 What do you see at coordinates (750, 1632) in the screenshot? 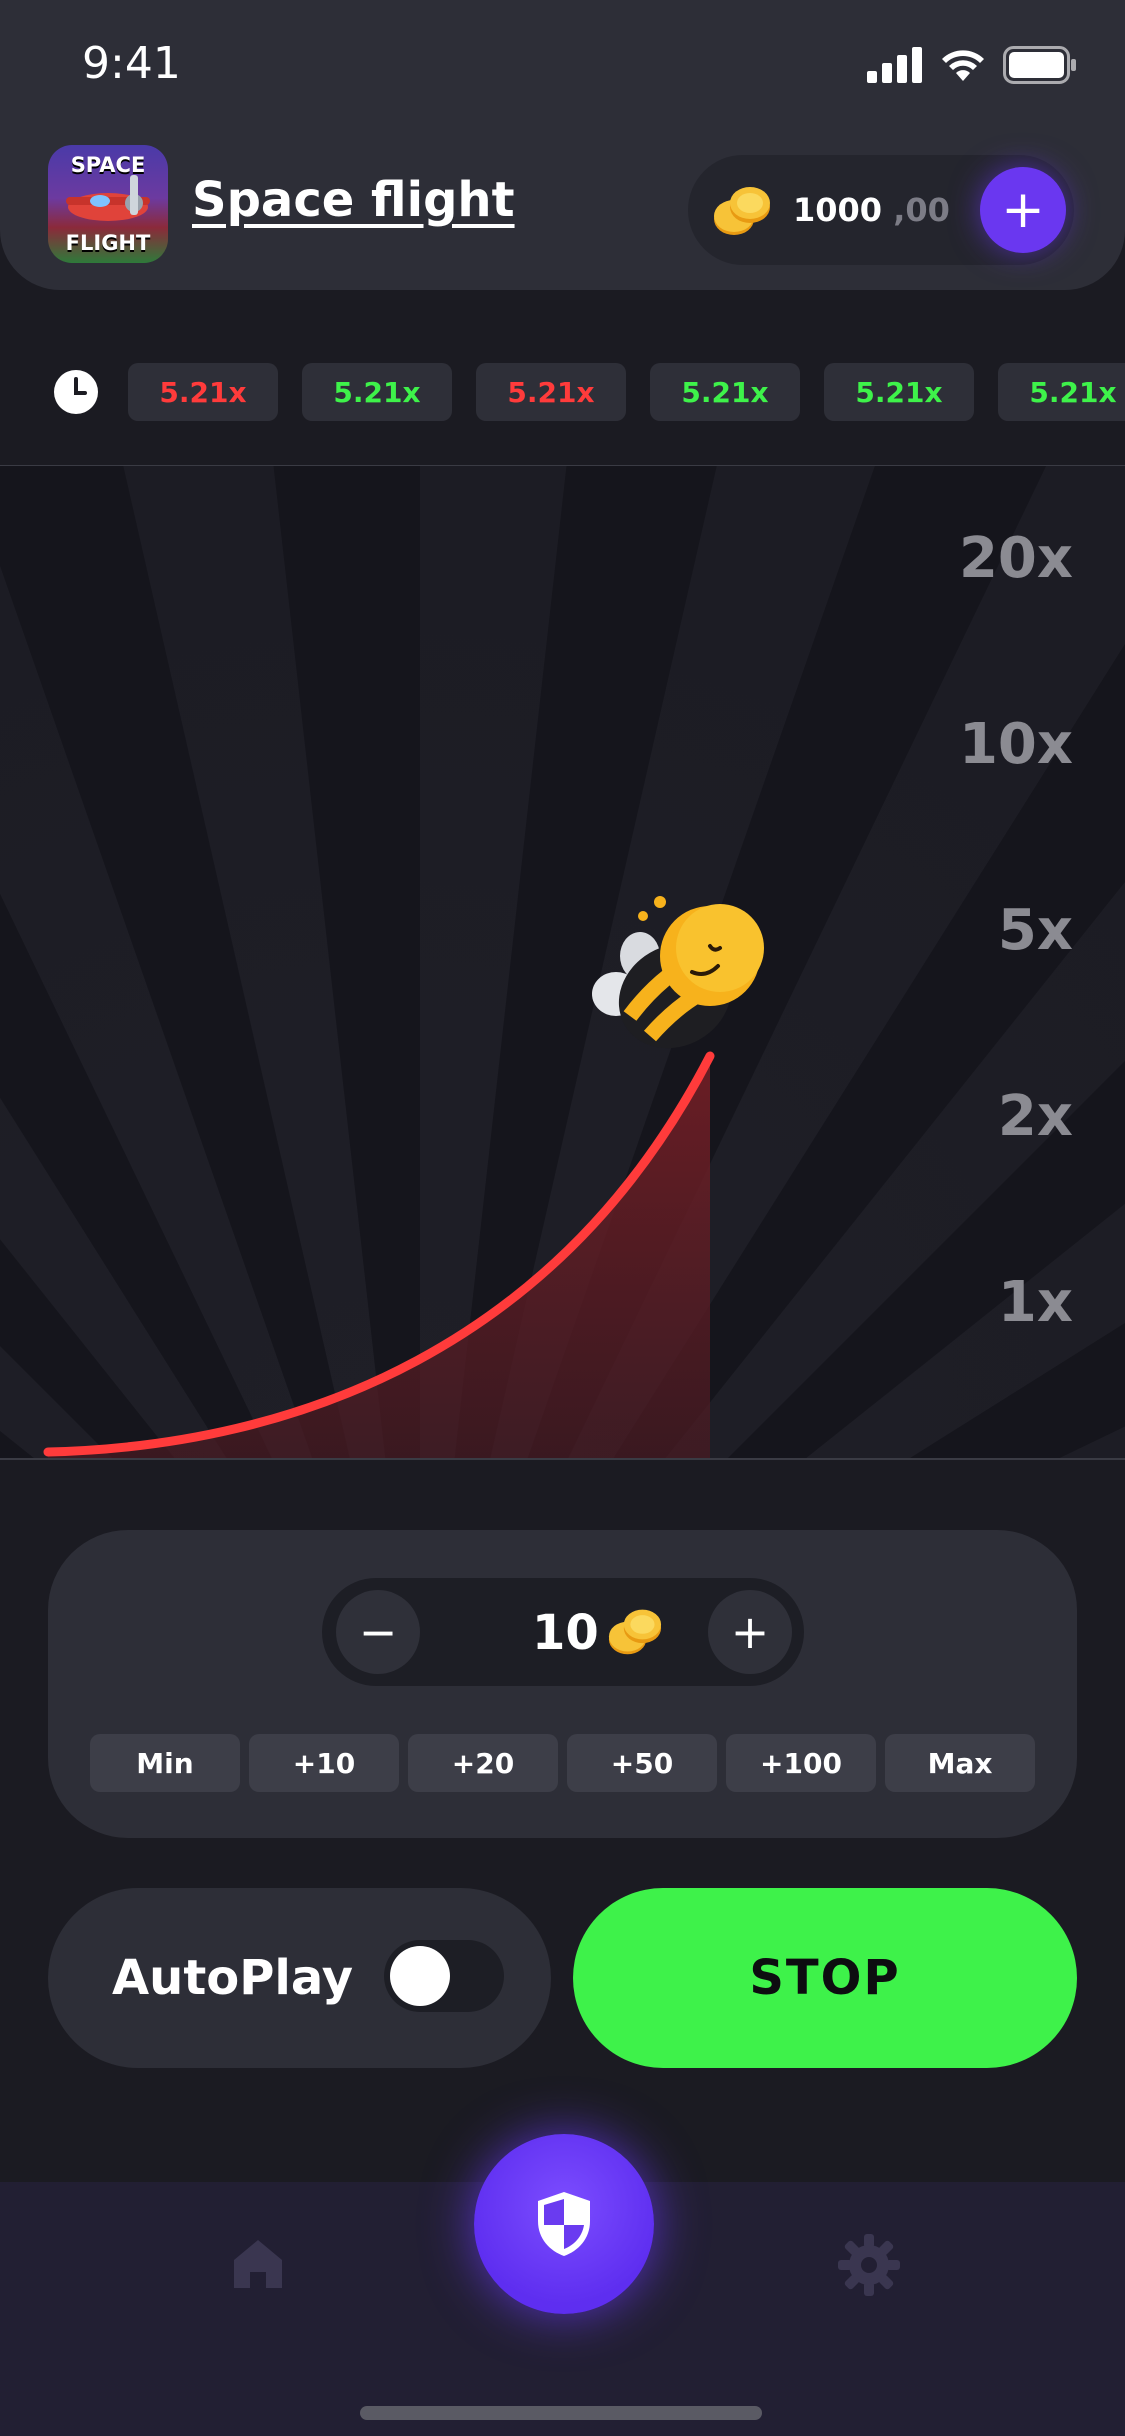
I see `increase-bet-button: +` at bounding box center [750, 1632].